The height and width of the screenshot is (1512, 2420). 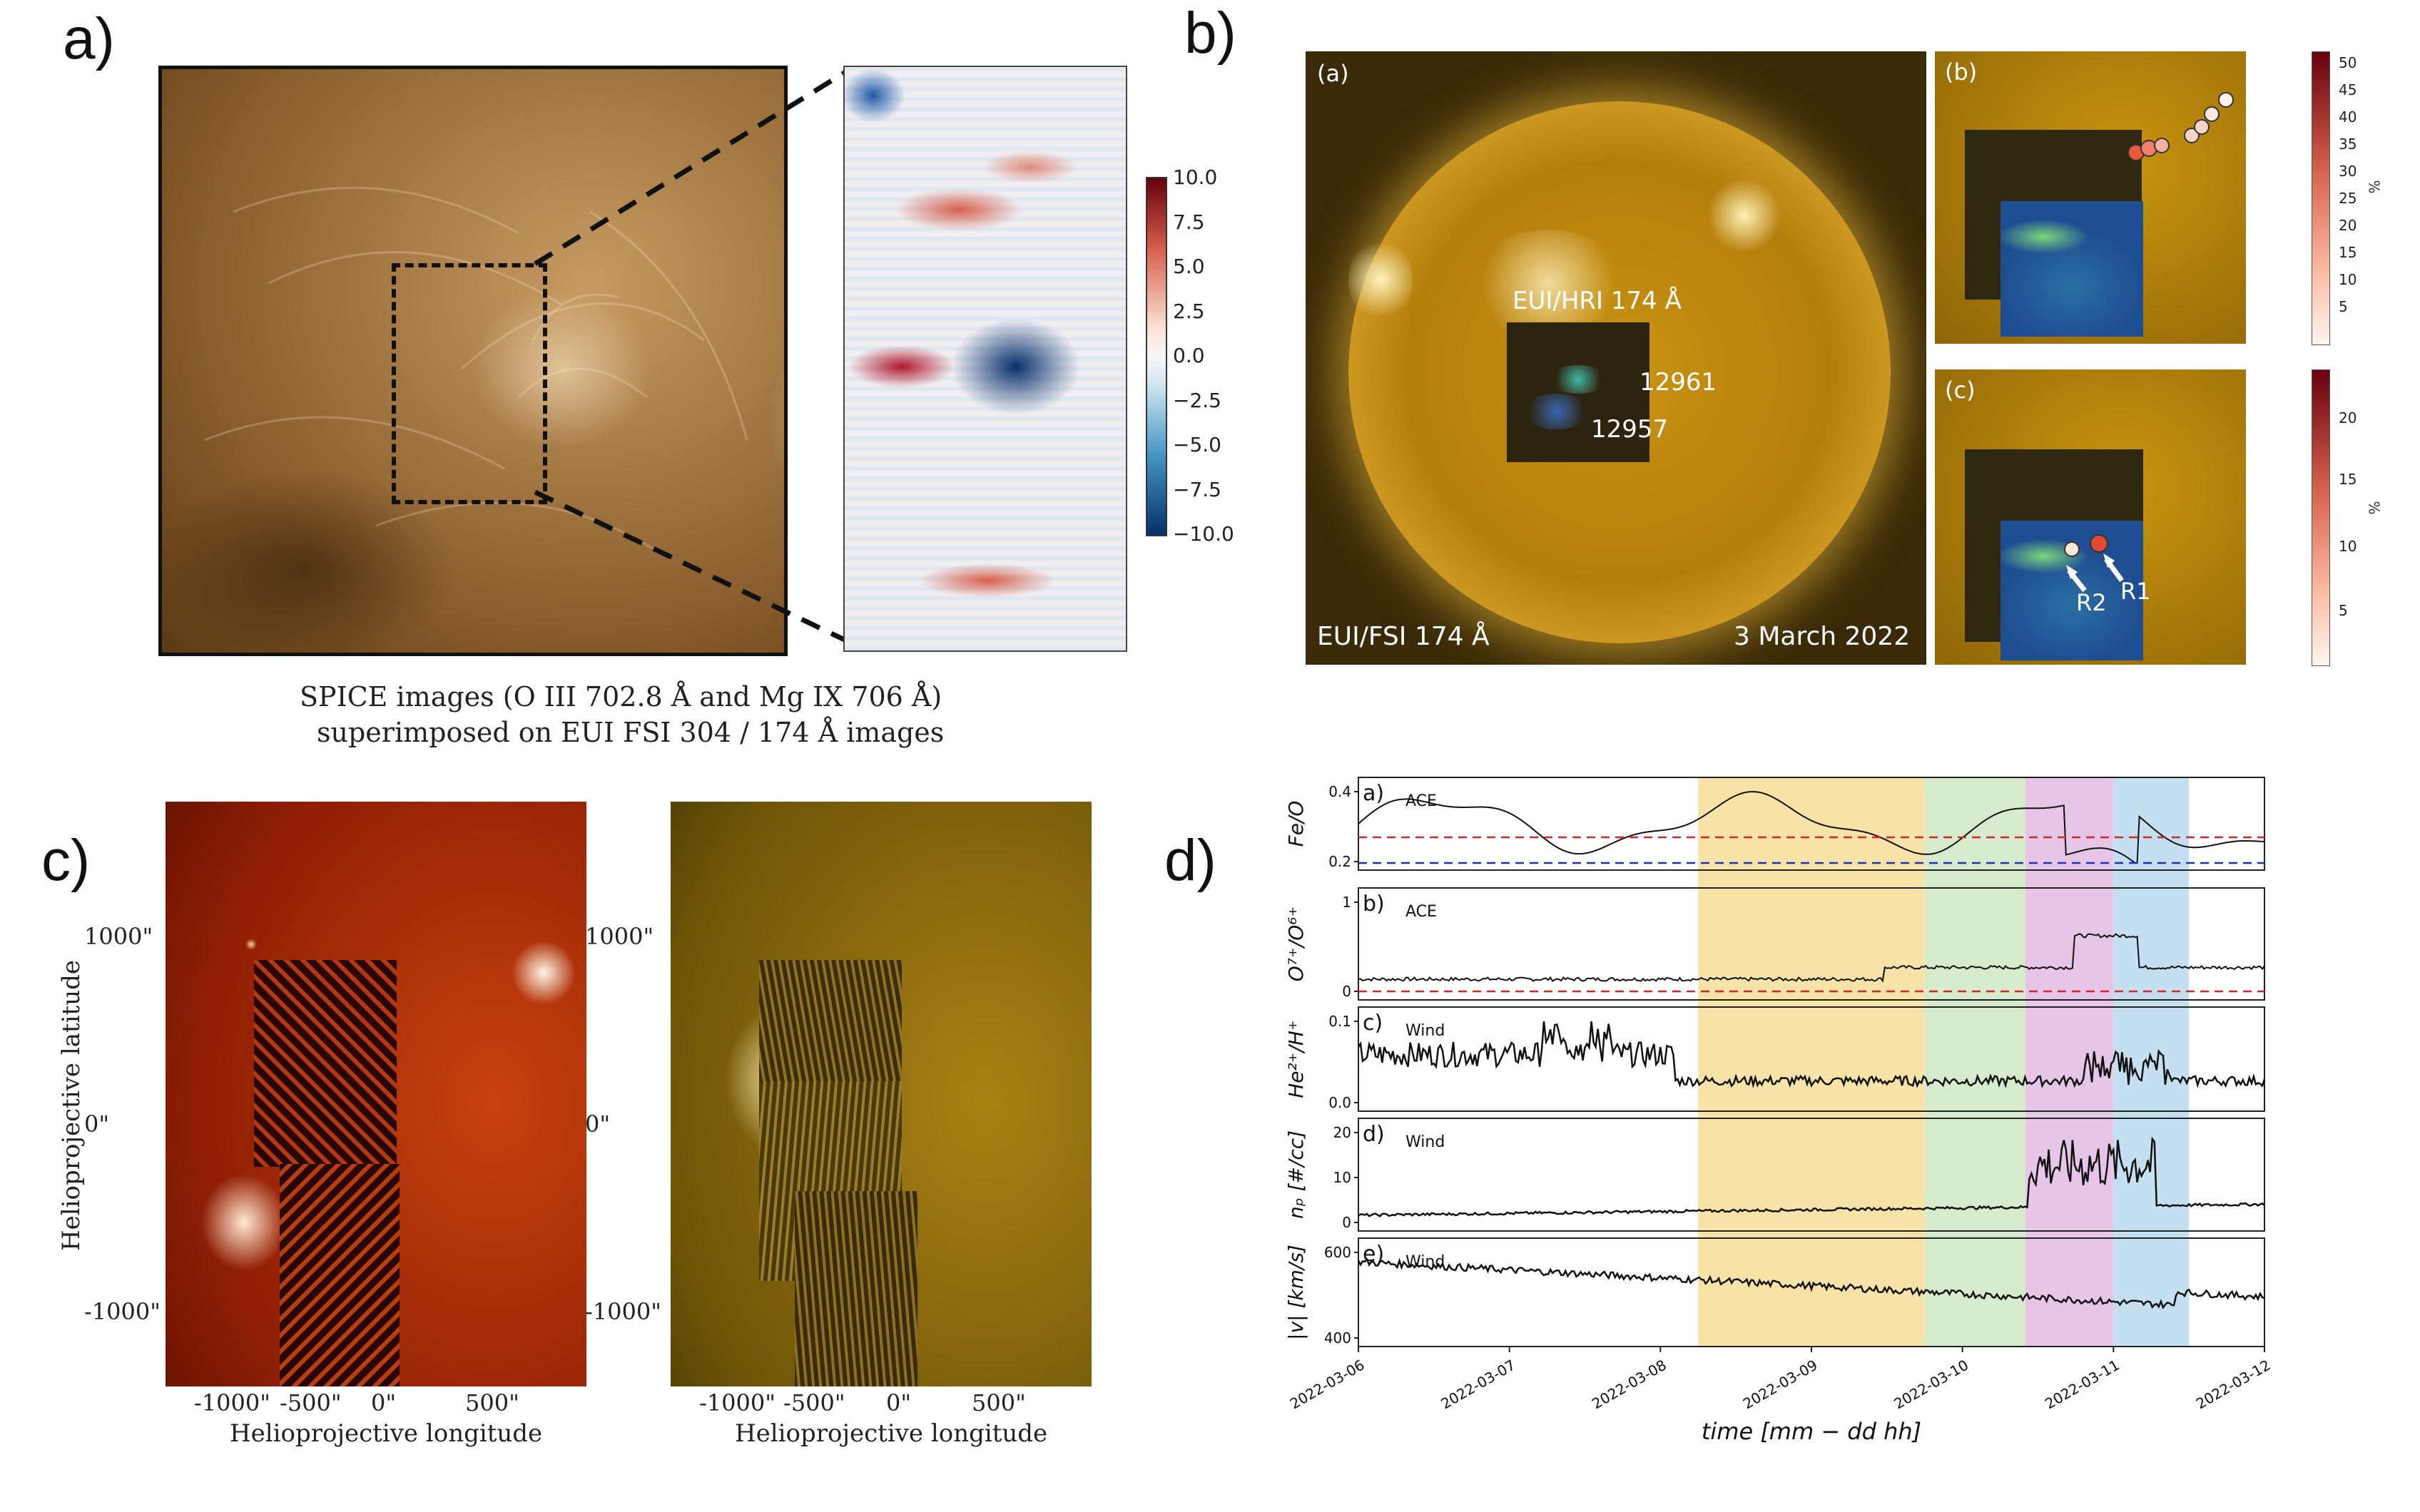 What do you see at coordinates (2233, 1385) in the screenshot?
I see `xaxis-tick: 2022-03-12` at bounding box center [2233, 1385].